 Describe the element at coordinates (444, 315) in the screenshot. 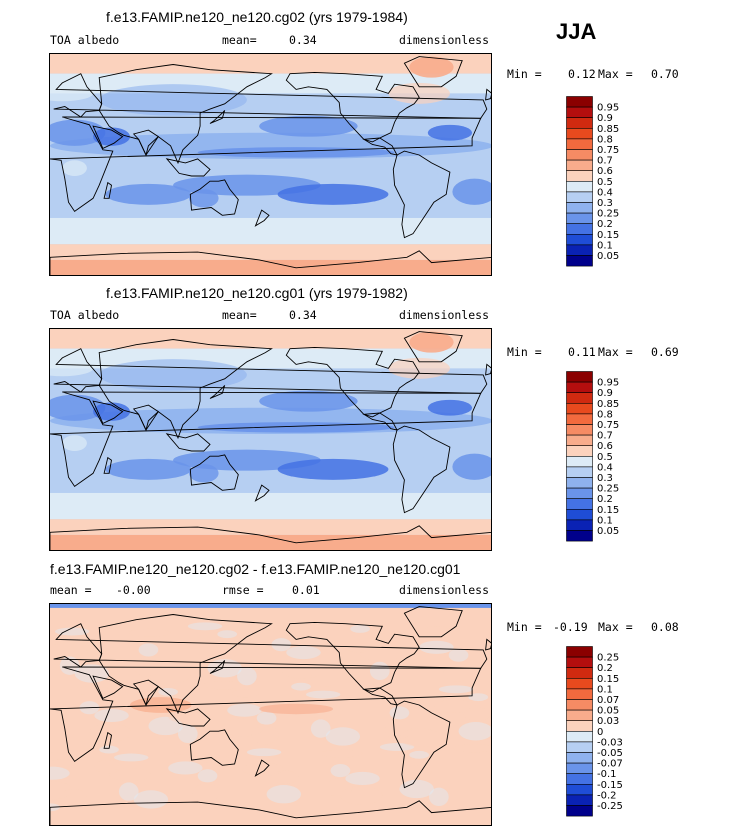

I see `panel-2-units: dimensionless` at that location.